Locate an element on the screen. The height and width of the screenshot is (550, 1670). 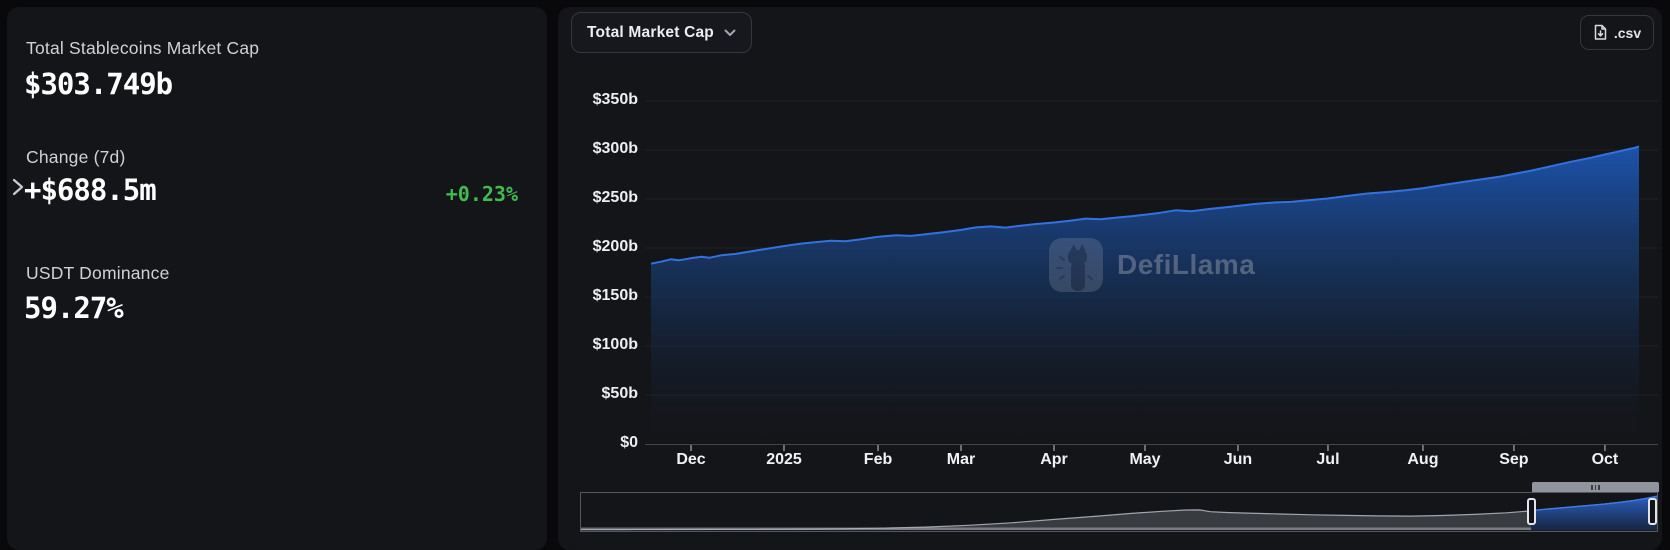
chevron-right-icon is located at coordinates (18, 187).